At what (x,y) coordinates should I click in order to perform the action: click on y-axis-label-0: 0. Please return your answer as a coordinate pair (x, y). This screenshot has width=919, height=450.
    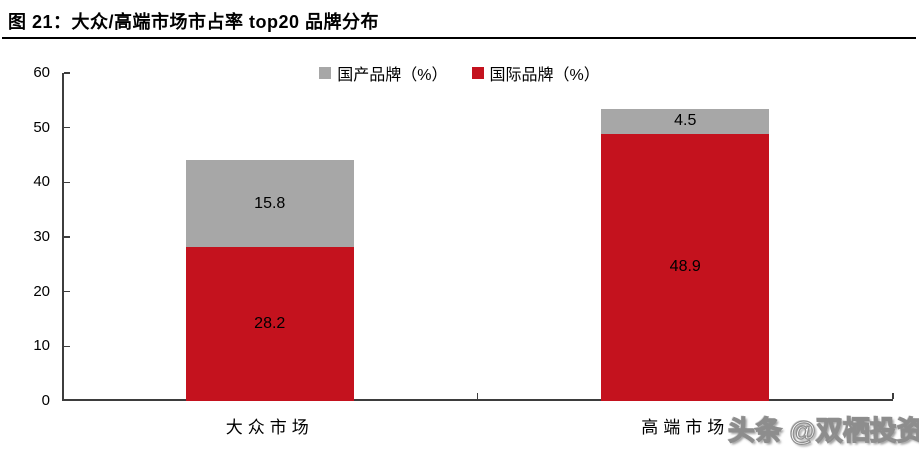
    Looking at the image, I should click on (45, 400).